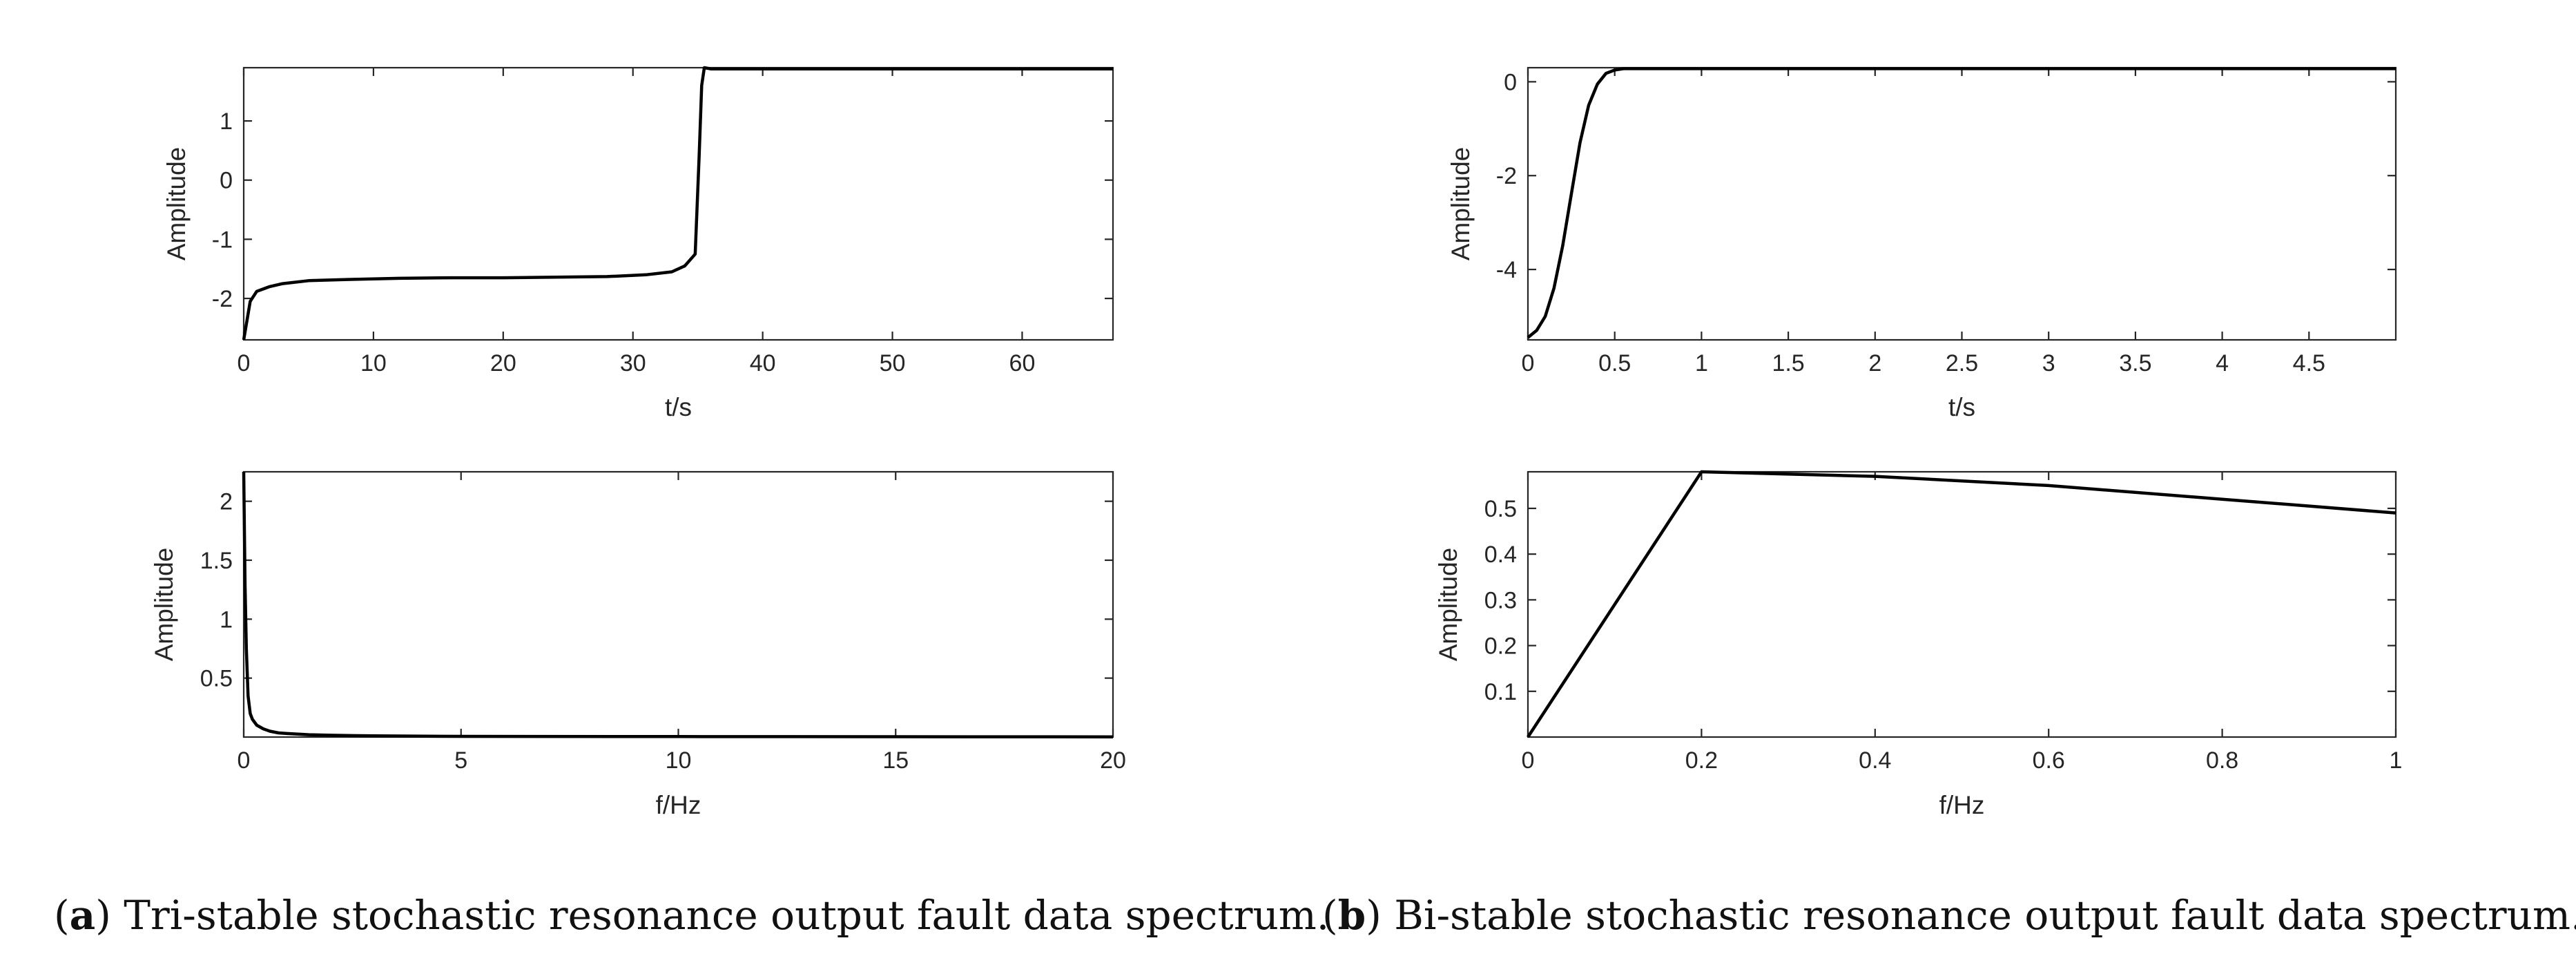 The image size is (2576, 965). I want to click on y-tick-label: 1.5, so click(217, 561).